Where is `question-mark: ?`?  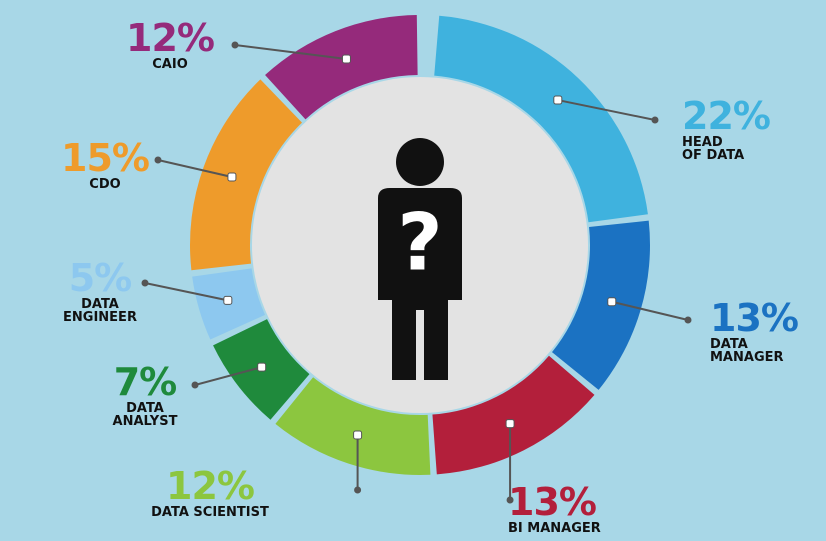
question-mark: ? is located at coordinates (419, 243).